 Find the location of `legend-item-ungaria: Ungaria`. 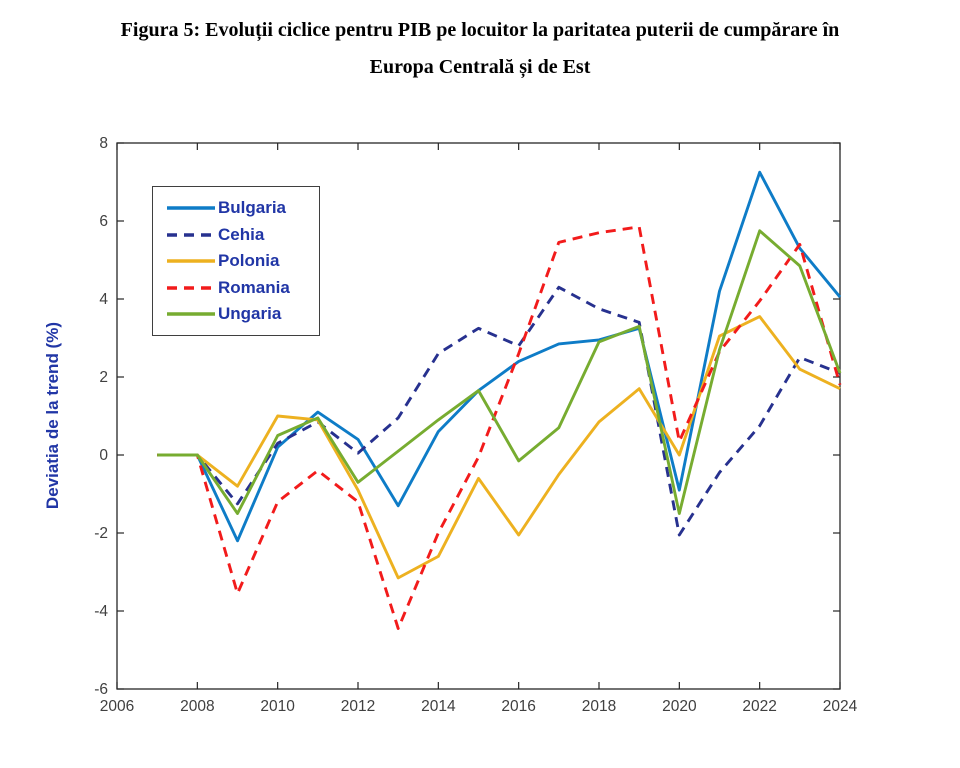

legend-item-ungaria: Ungaria is located at coordinates (242, 314).